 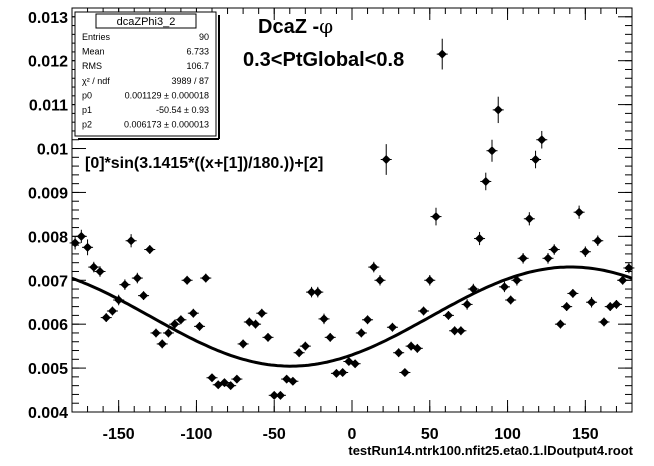 What do you see at coordinates (48, 106) in the screenshot?
I see `y-tick-label: 0.011` at bounding box center [48, 106].